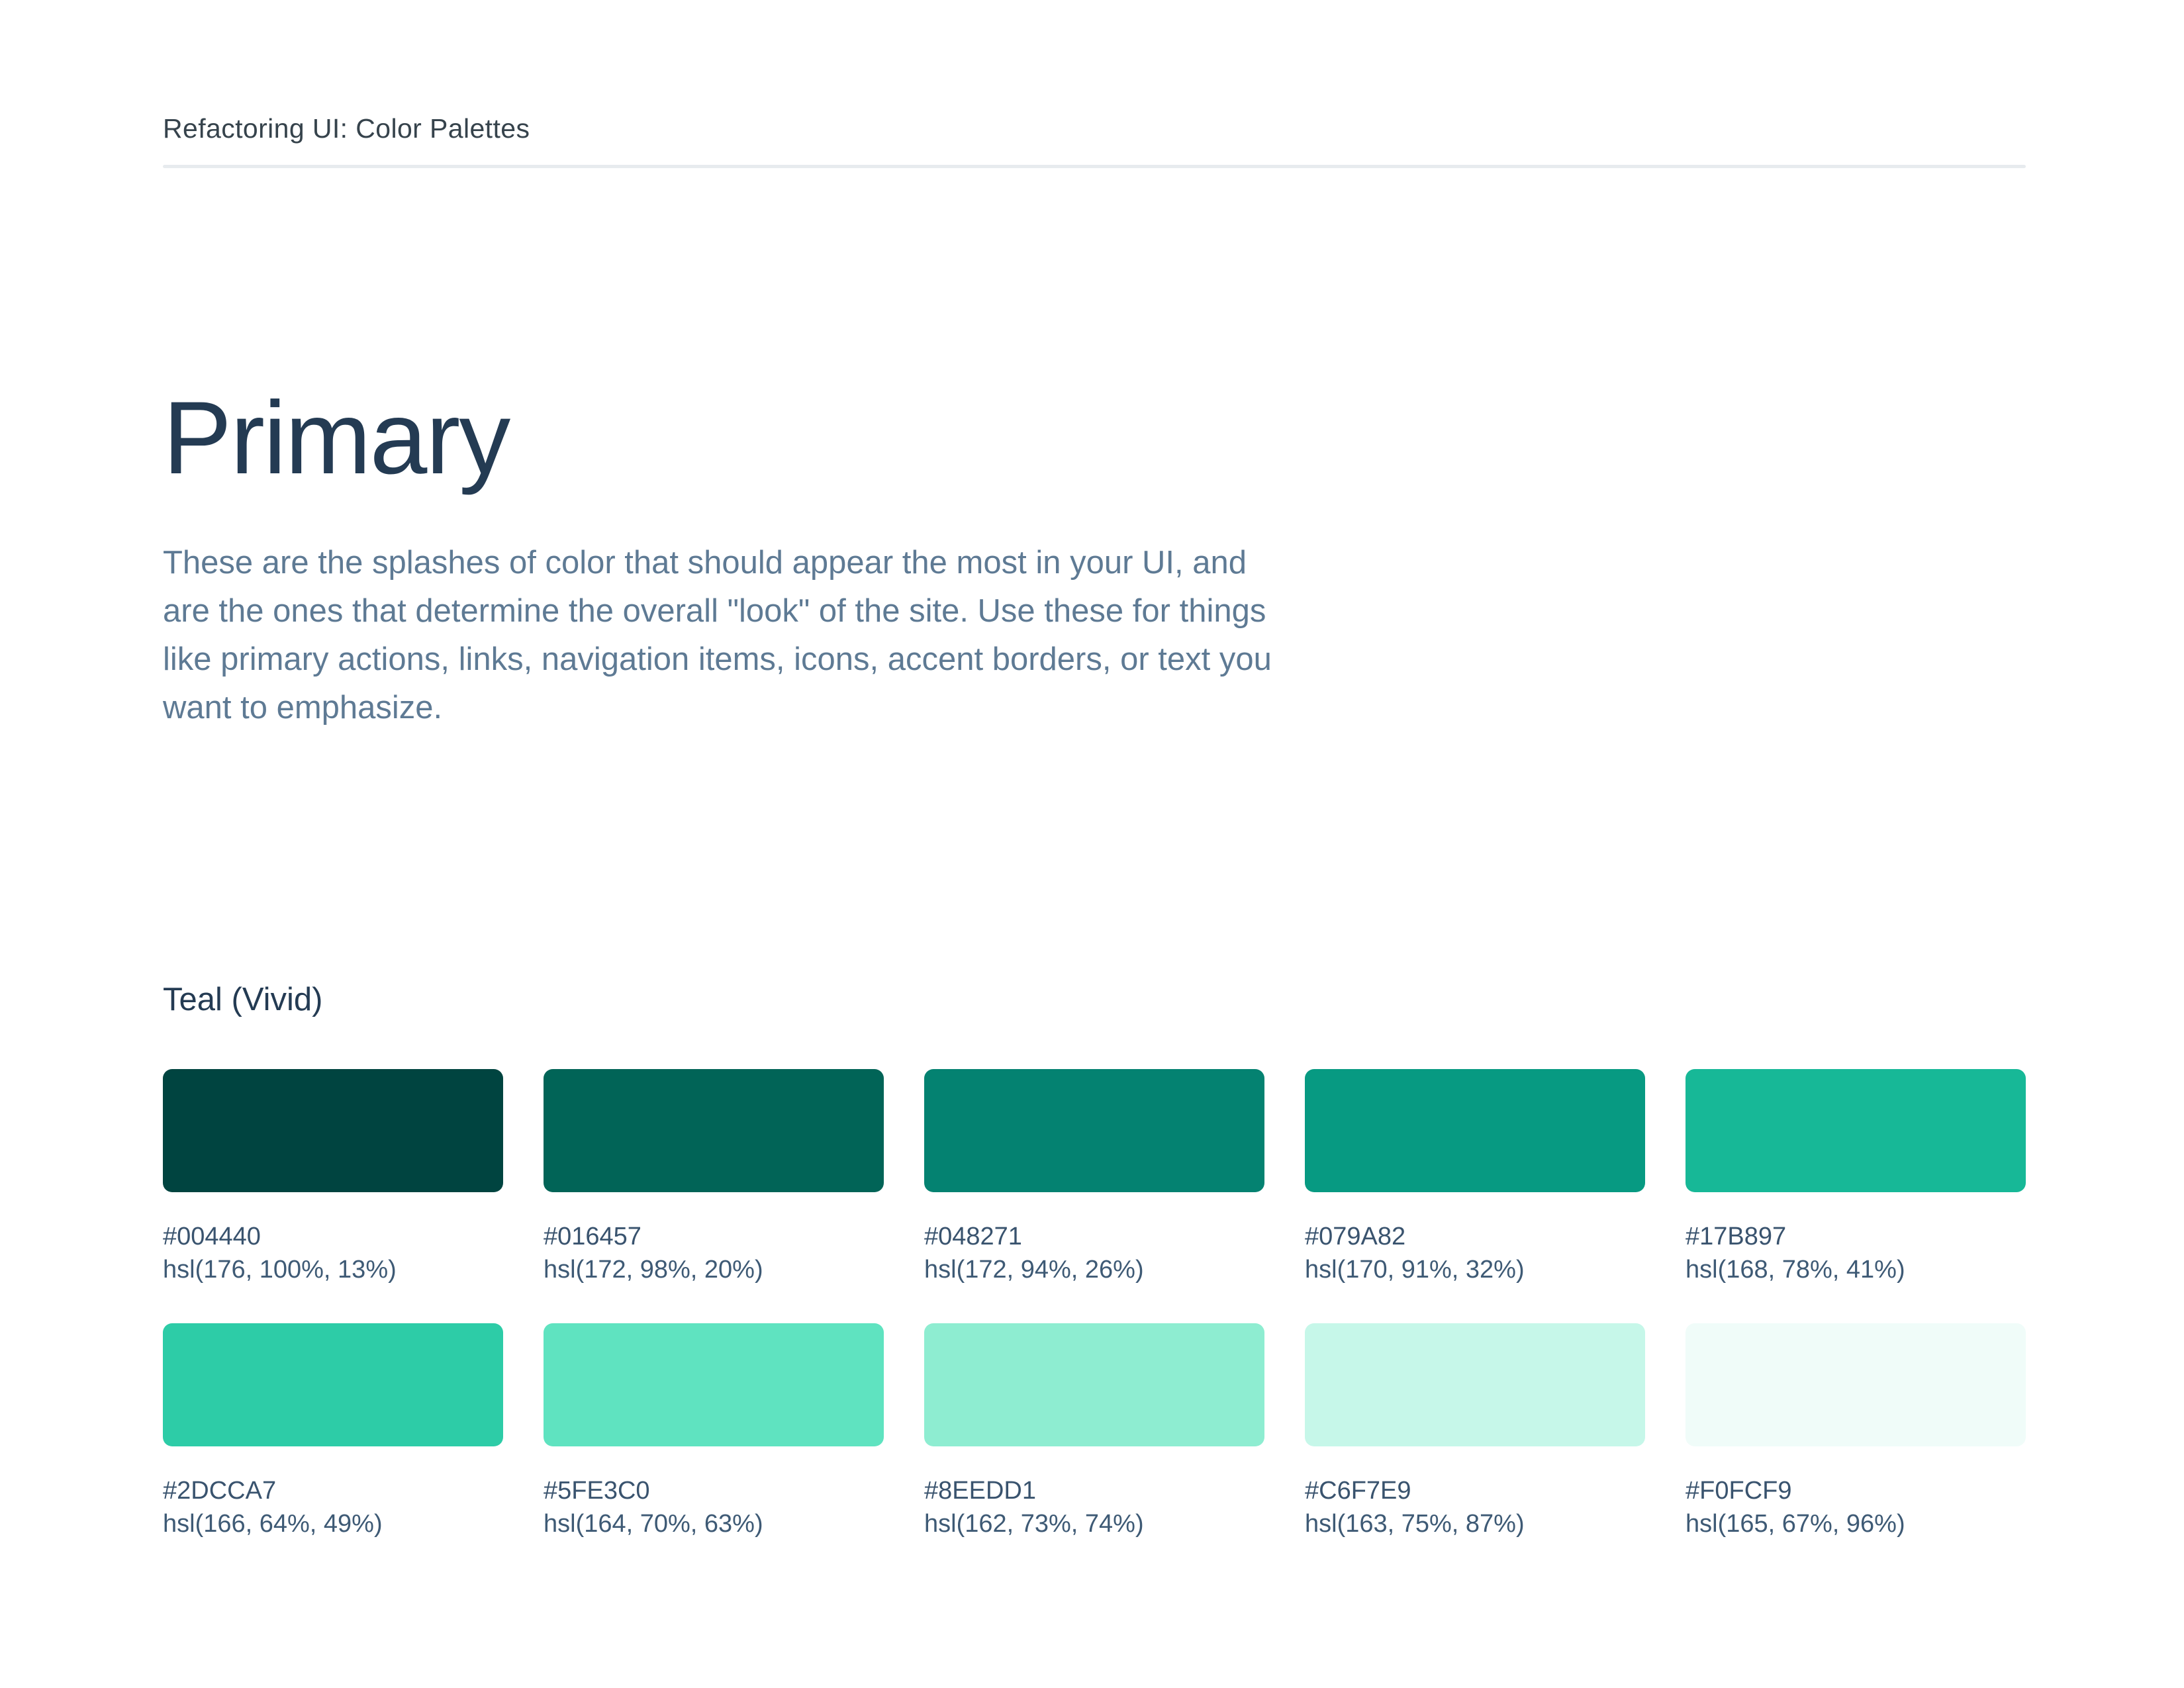 The image size is (2184, 1688). Describe the element at coordinates (273, 1524) in the screenshot. I see `swatch-hsl-label: hsl(166, 64%, 49%)` at that location.